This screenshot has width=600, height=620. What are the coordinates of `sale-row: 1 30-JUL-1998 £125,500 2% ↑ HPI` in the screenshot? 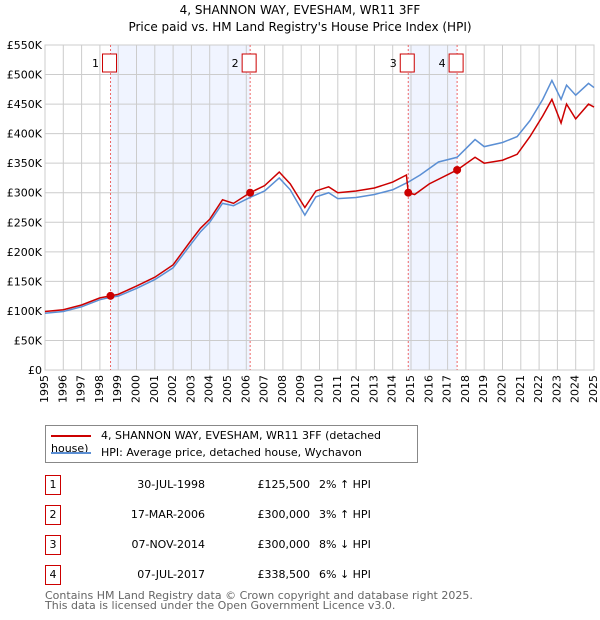 It's located at (225, 485).